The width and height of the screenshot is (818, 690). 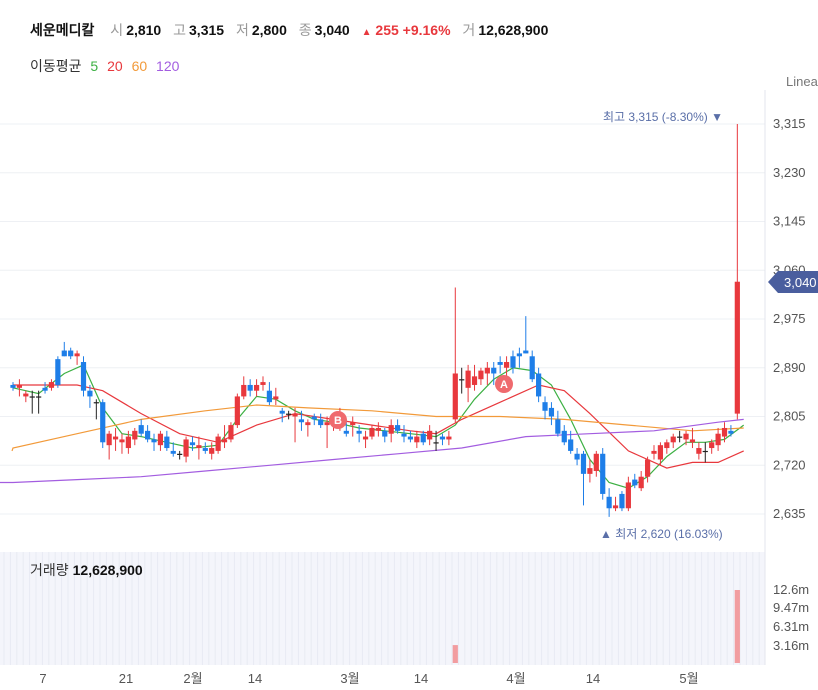 What do you see at coordinates (168, 66) in the screenshot?
I see `ma-120-label: 120` at bounding box center [168, 66].